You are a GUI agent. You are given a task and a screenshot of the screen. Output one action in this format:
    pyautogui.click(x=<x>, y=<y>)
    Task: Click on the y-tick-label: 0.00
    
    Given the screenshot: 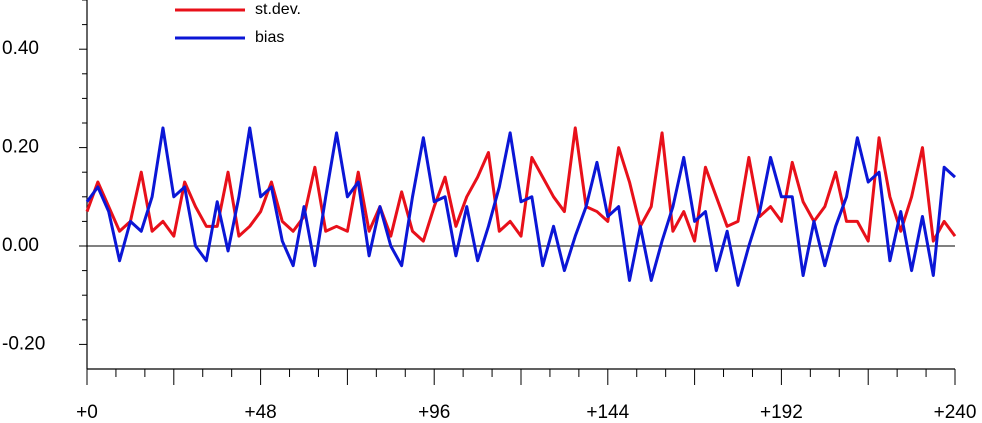 What is the action you would take?
    pyautogui.click(x=20, y=245)
    